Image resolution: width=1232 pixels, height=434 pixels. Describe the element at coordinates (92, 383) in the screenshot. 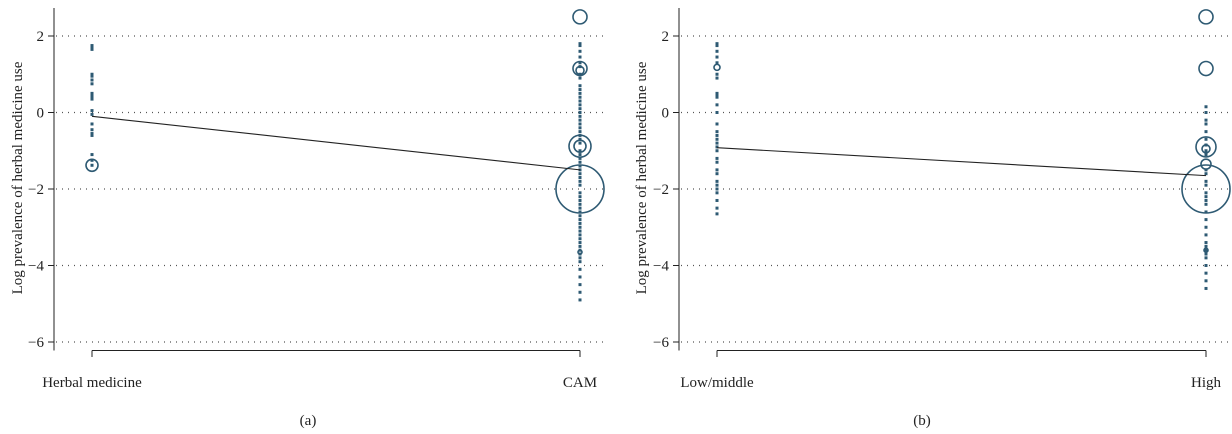

I see `x-tick-label: Herbal medicine` at that location.